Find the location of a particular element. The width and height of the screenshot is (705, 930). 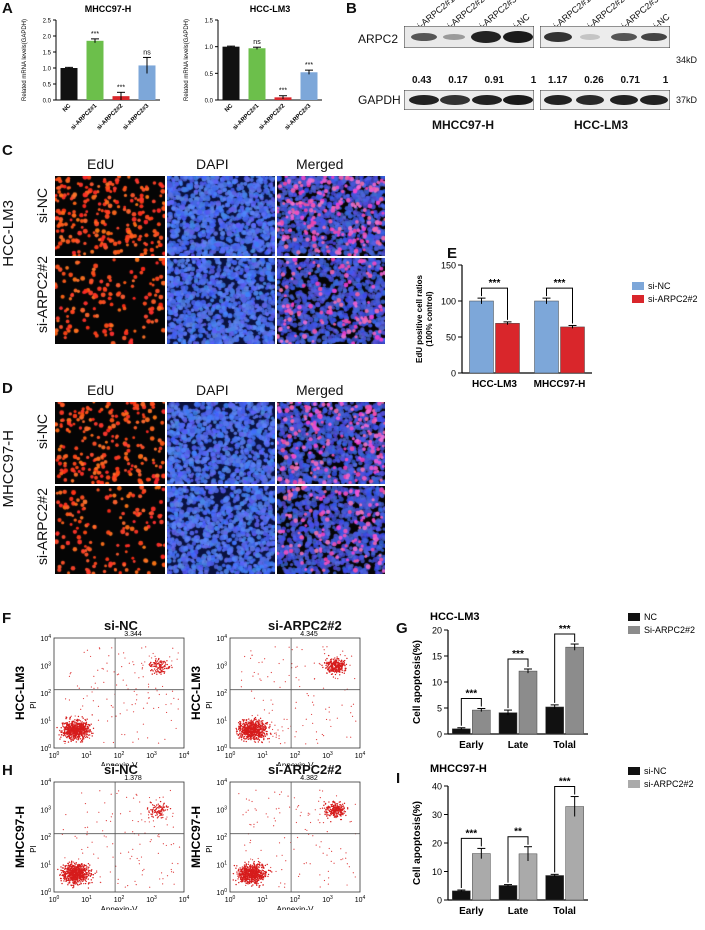

x-tick-label: si-ARPC2#2 is located at coordinates (272, 117).